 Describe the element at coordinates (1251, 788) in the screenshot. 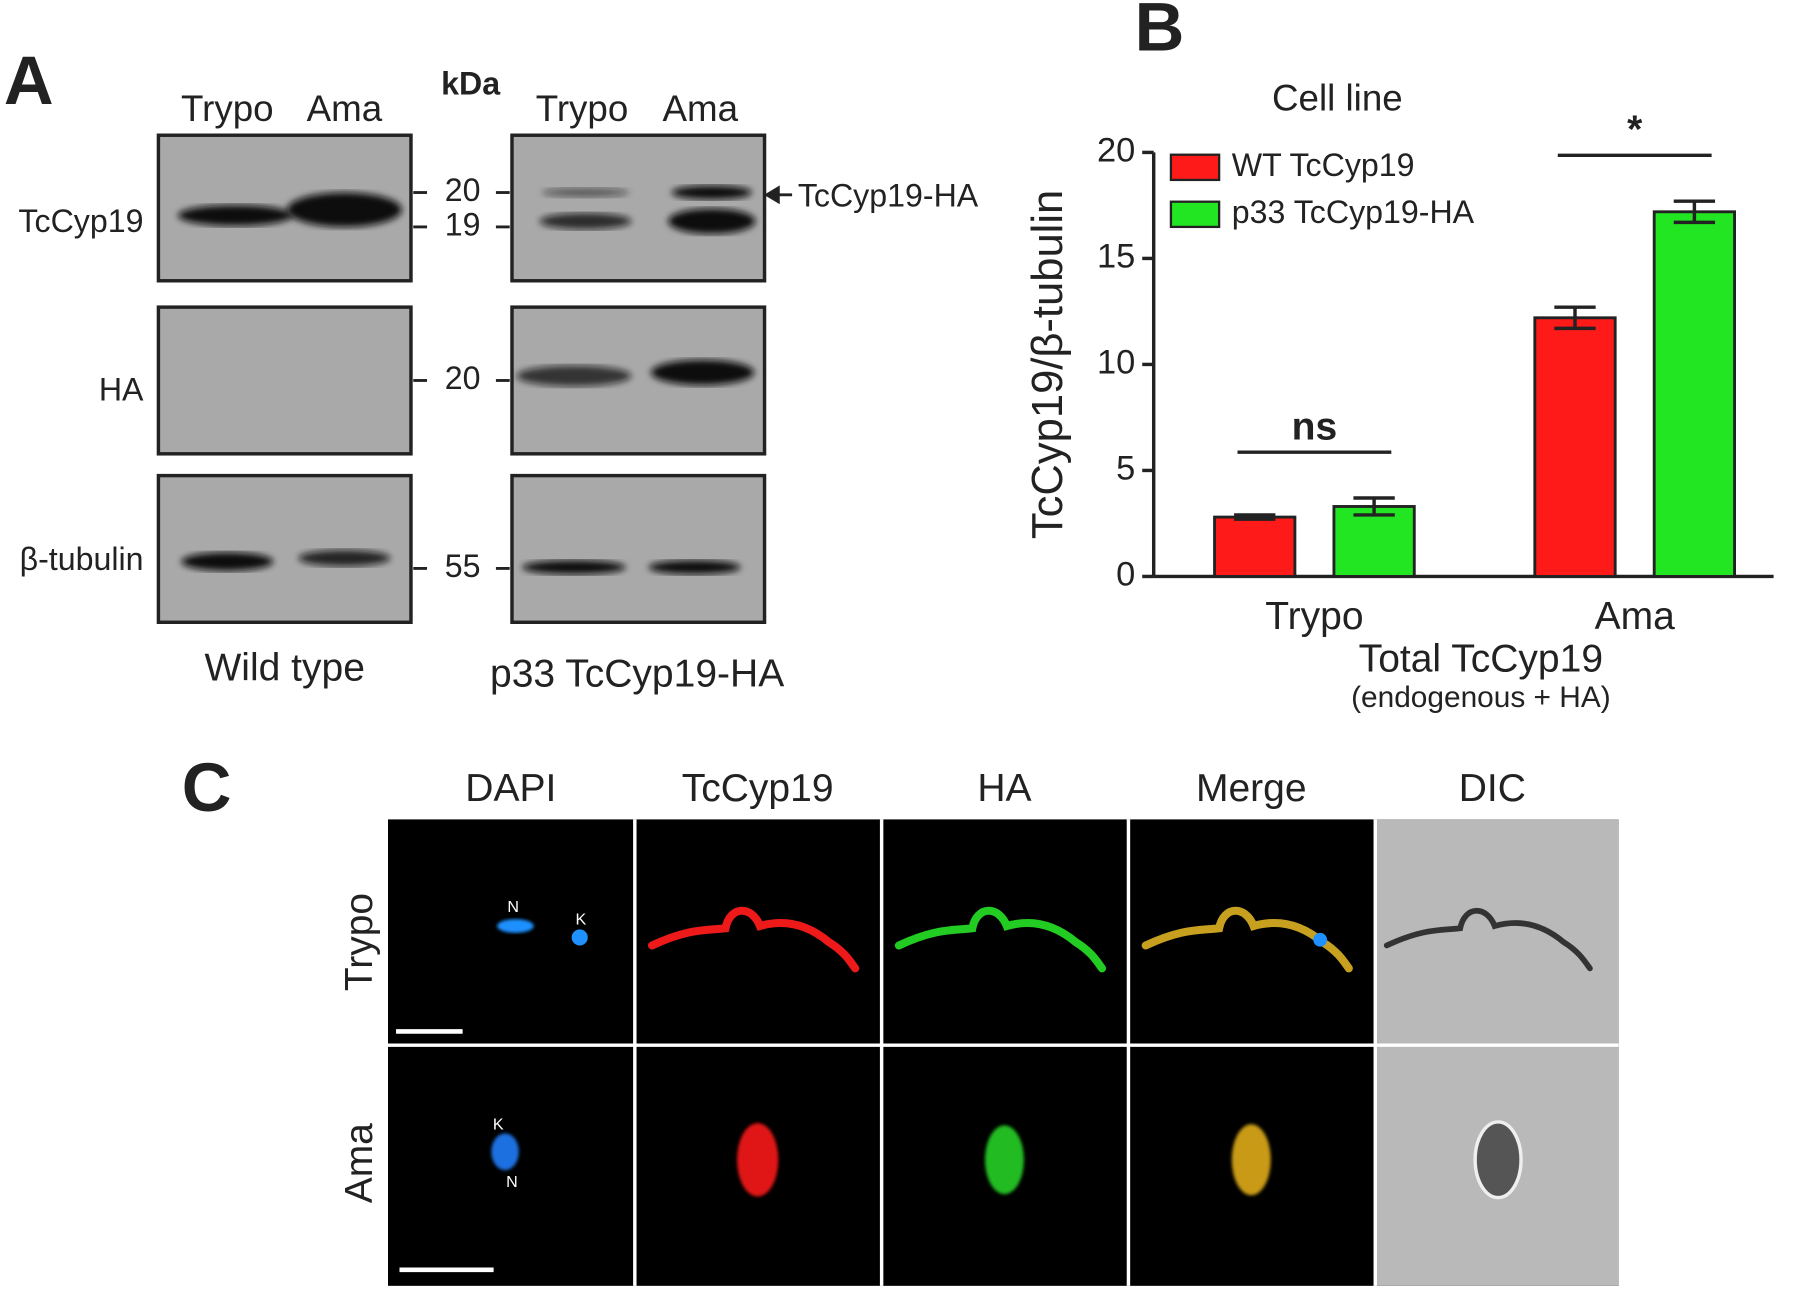

I see `column-label: Merge` at that location.